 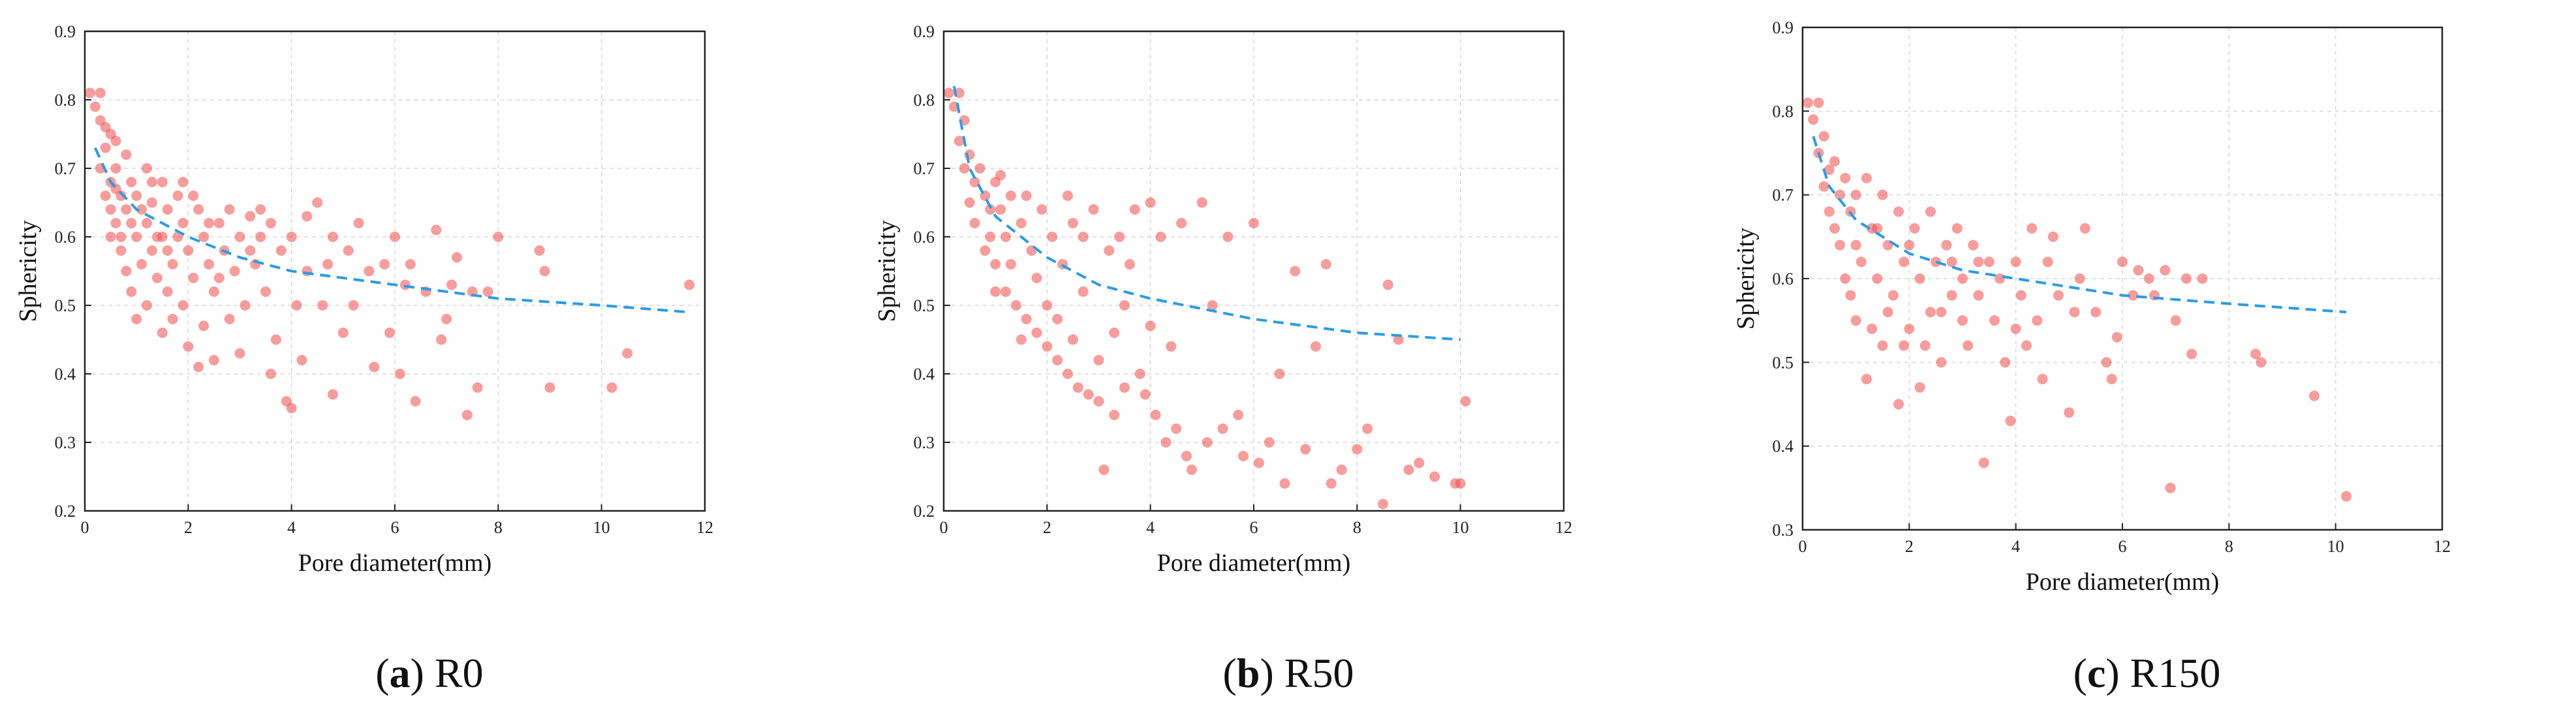 I want to click on x-tick-label: 10, so click(x=601, y=527).